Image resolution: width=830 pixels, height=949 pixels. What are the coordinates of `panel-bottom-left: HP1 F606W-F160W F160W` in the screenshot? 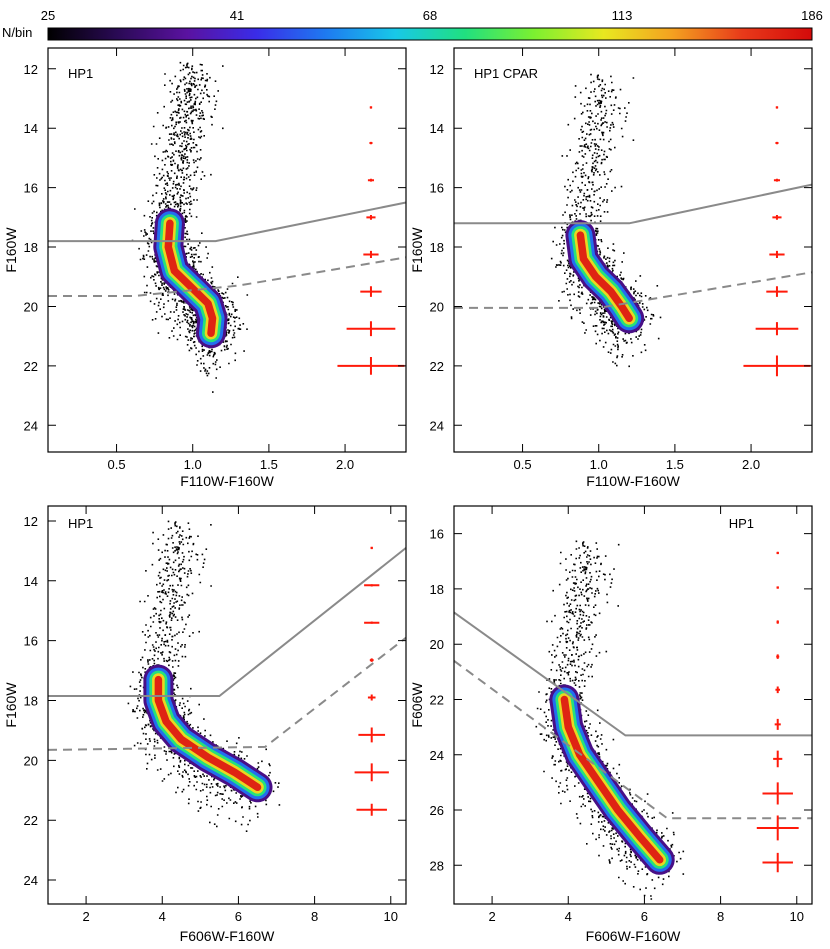 It's located at (139, 730).